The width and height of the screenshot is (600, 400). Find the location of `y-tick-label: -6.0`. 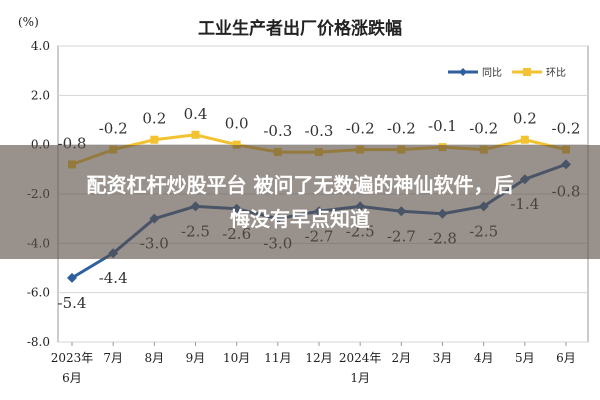

y-tick-label: -6.0 is located at coordinates (38, 293).